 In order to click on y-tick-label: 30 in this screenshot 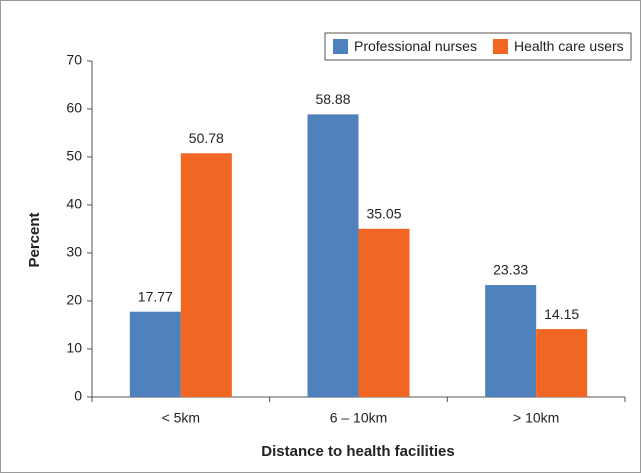, I will do `click(74, 252)`.